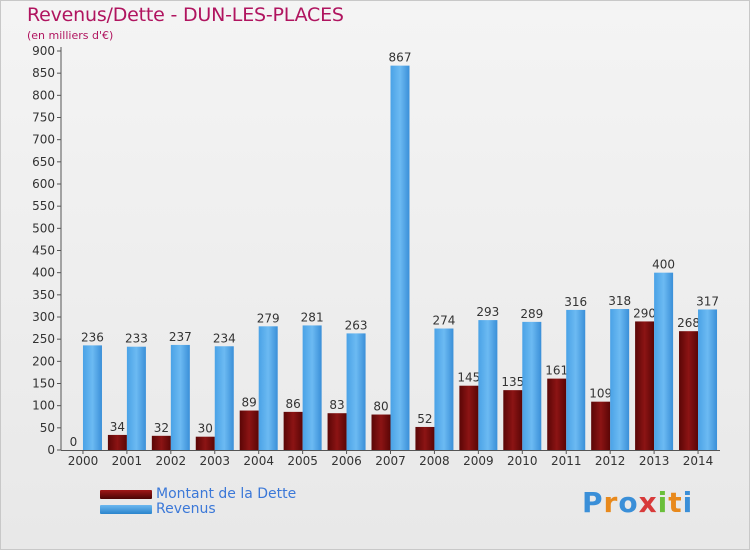 The image size is (750, 550). What do you see at coordinates (43, 251) in the screenshot?
I see `y-tick-label: 450` at bounding box center [43, 251].